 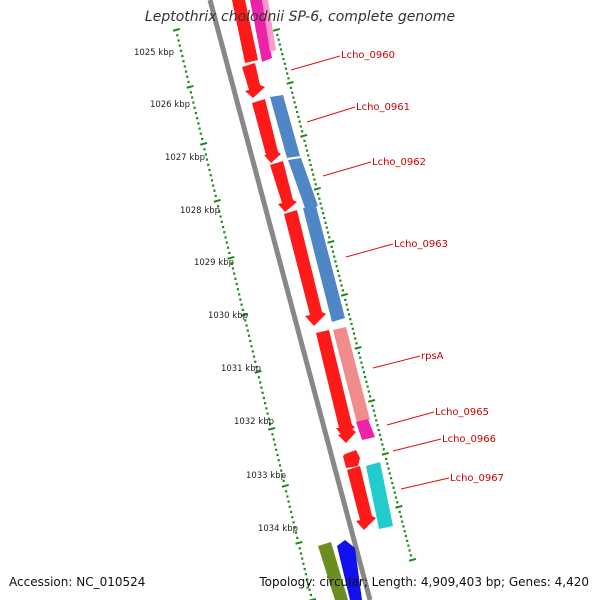 I want to click on feature-top-magenta, so click(x=261, y=31).